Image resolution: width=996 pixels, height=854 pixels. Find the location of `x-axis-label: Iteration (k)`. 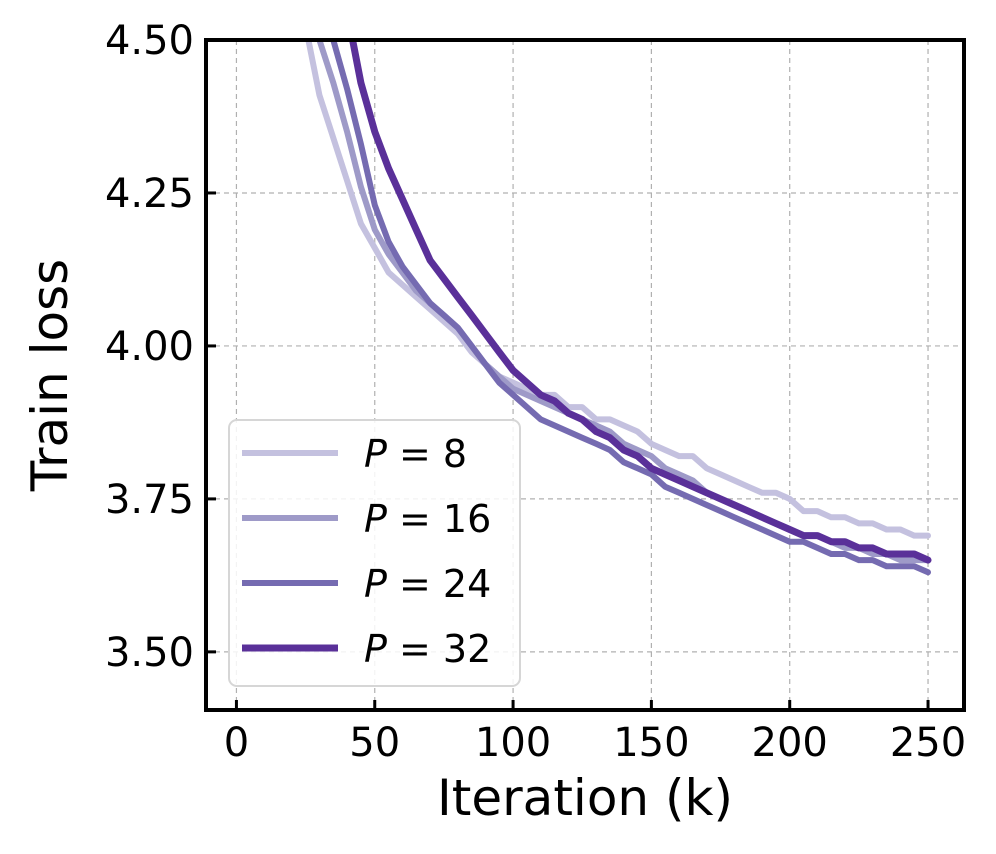

x-axis-label: Iteration (k) is located at coordinates (585, 798).